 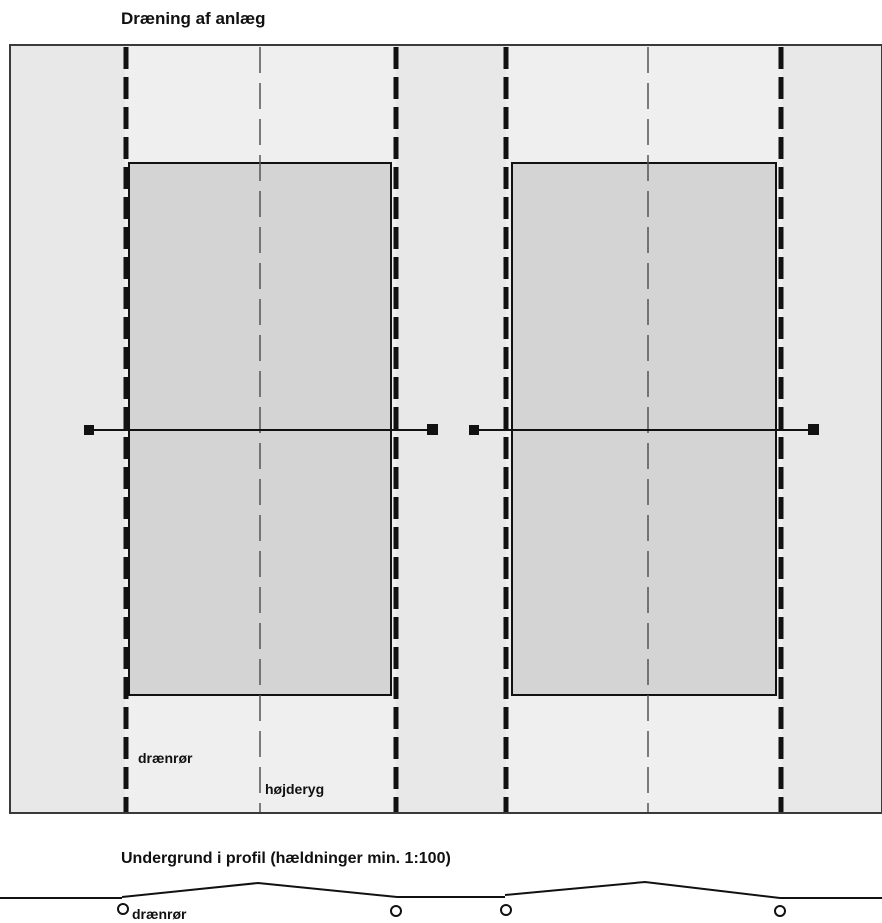 What do you see at coordinates (259, 889) in the screenshot?
I see `profile-left-segment` at bounding box center [259, 889].